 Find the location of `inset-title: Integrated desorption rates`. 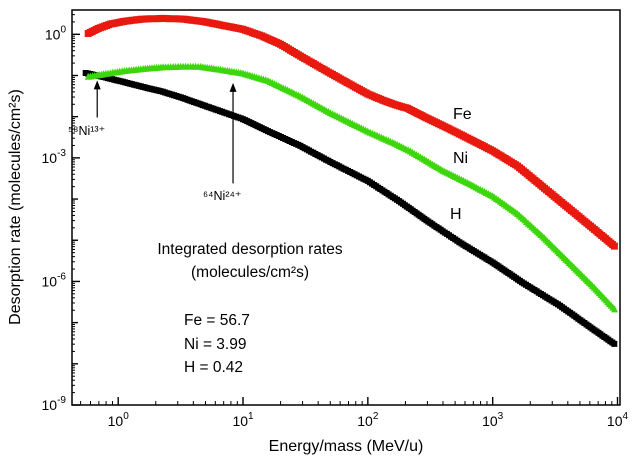

inset-title: Integrated desorption rates is located at coordinates (250, 249).